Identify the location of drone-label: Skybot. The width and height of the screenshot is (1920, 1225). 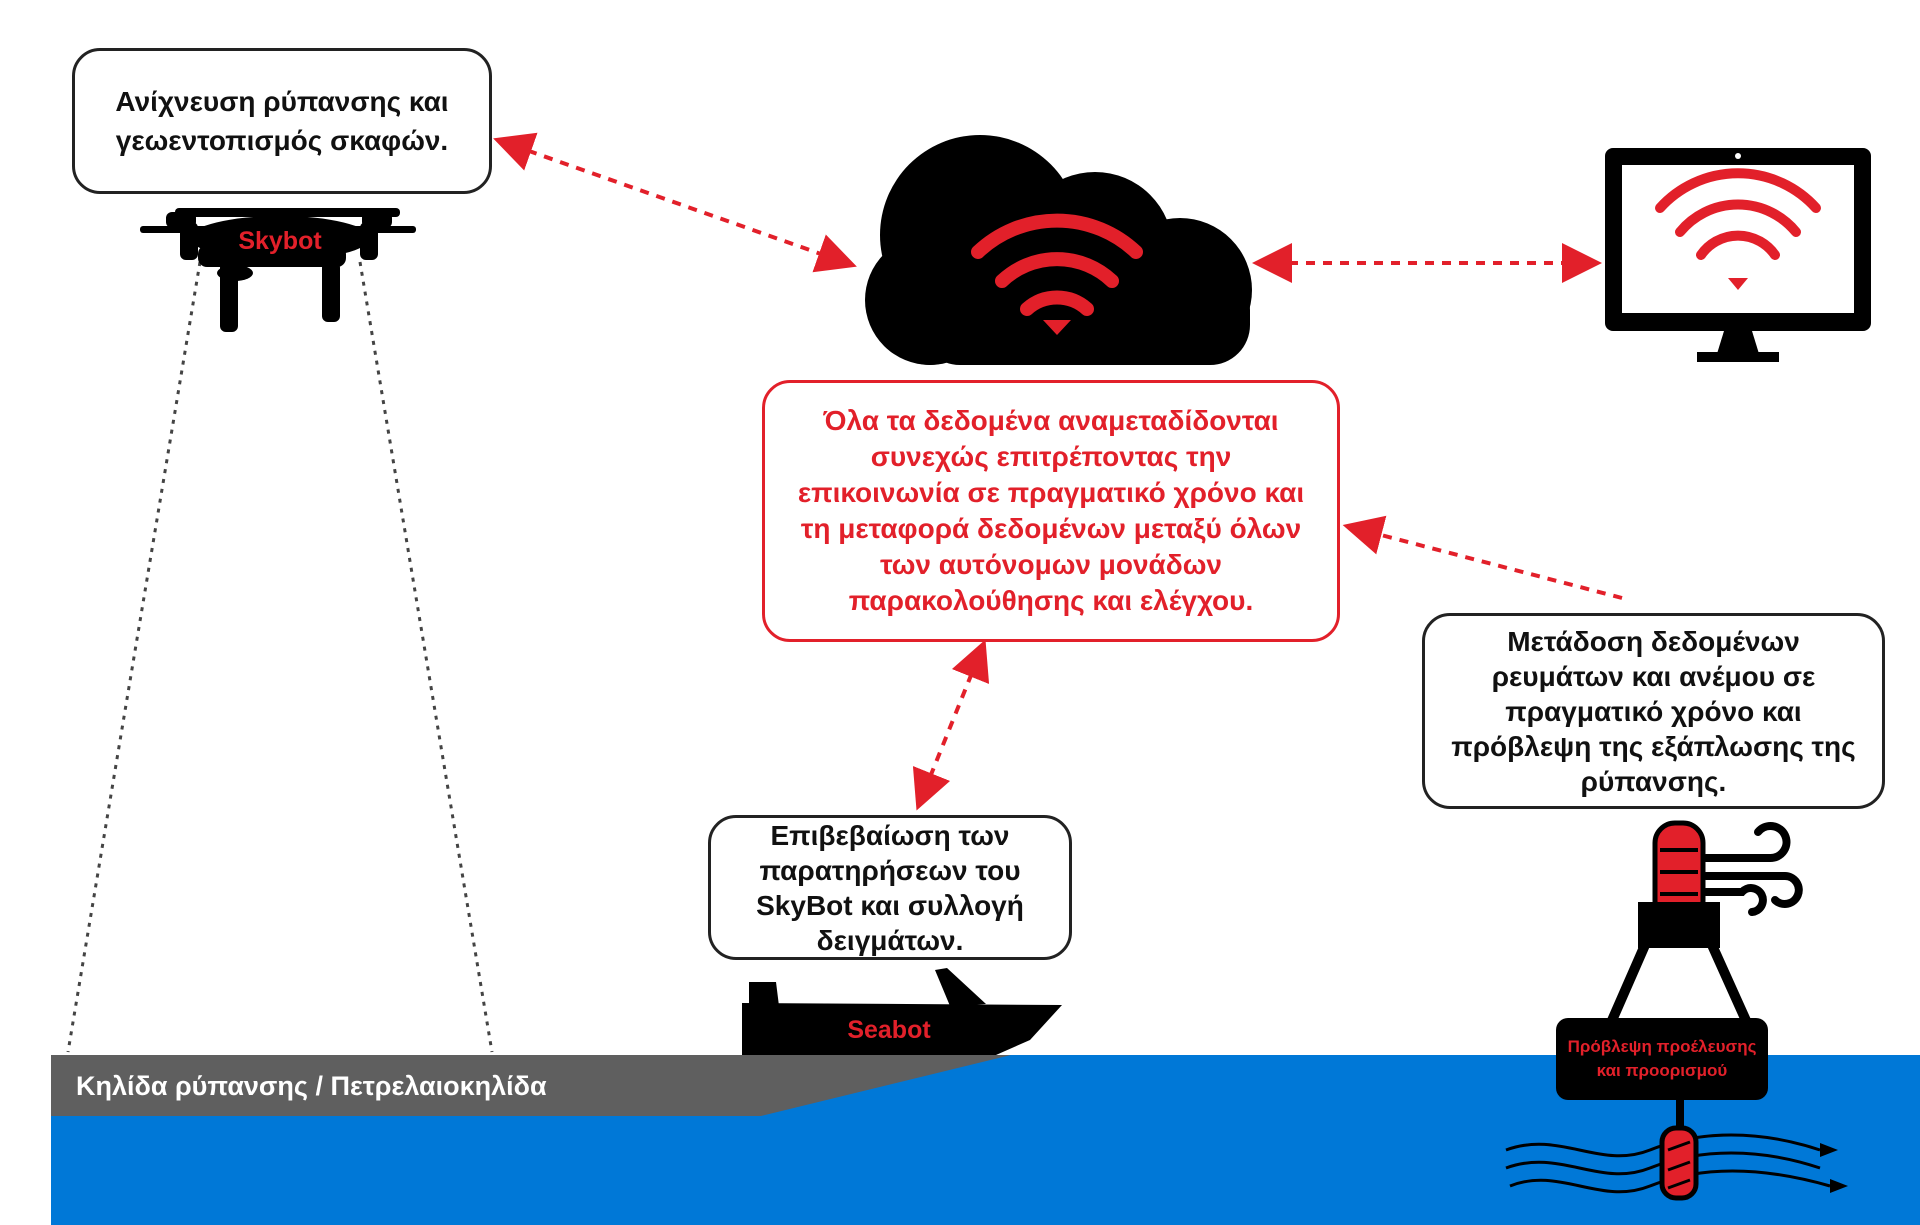
(280, 241).